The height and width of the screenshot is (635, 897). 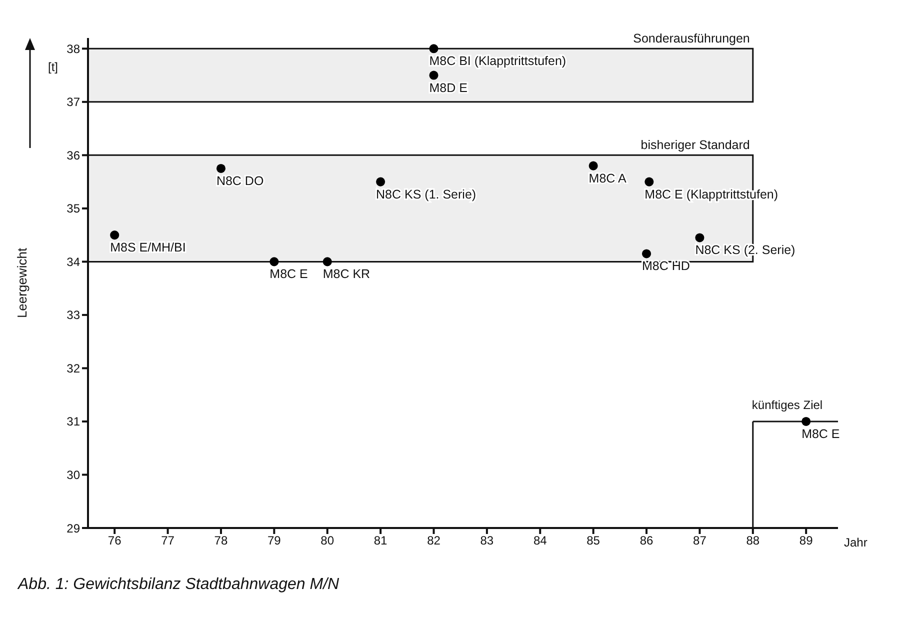 I want to click on y-tick-label: 38, so click(x=73, y=49).